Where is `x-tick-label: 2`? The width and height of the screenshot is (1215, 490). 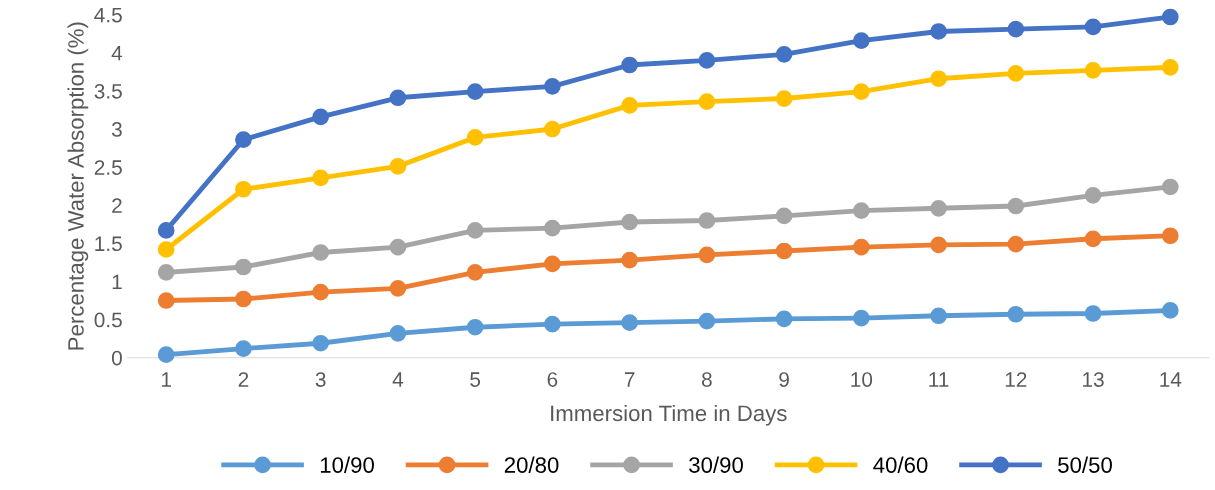 x-tick-label: 2 is located at coordinates (243, 379).